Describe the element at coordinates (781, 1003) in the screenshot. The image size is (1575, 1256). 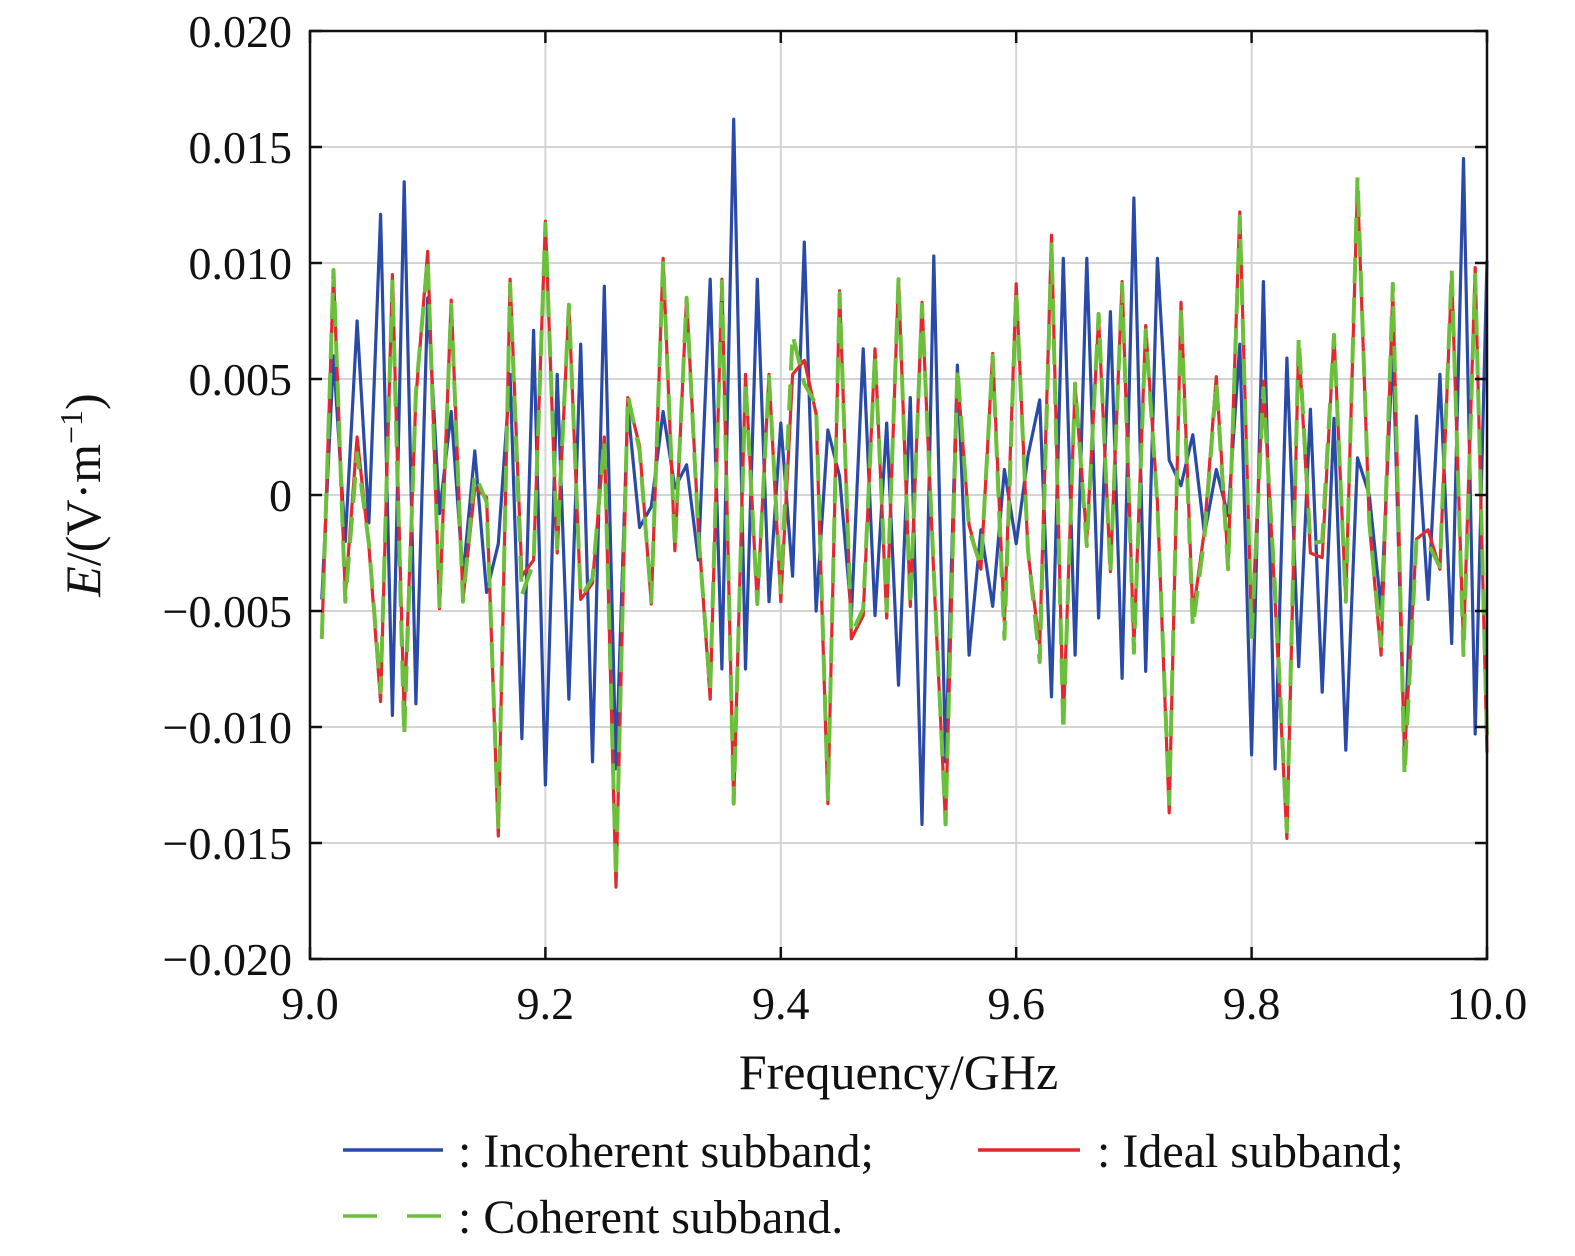
I see `x-tick-label: 9.4` at that location.